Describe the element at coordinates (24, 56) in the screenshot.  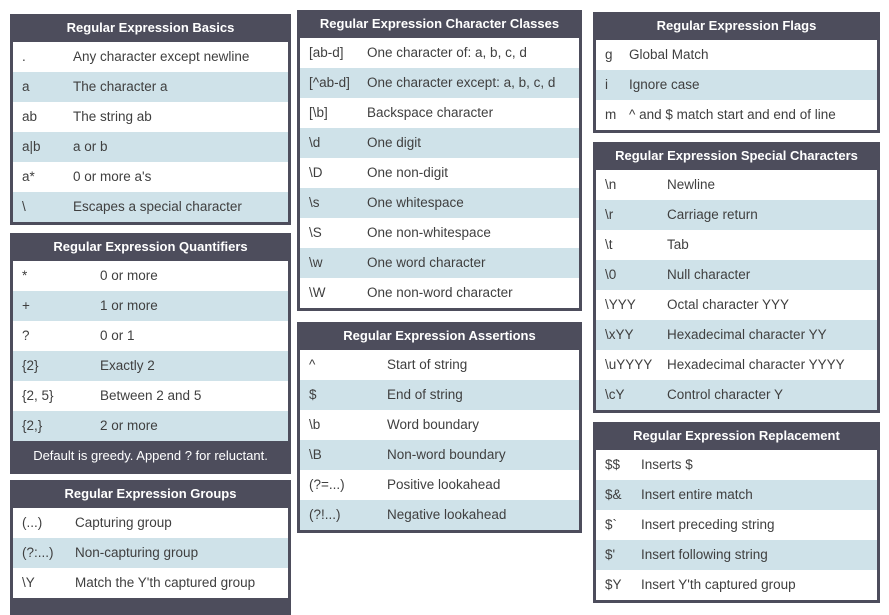
I see `pattern-symbol: .` at that location.